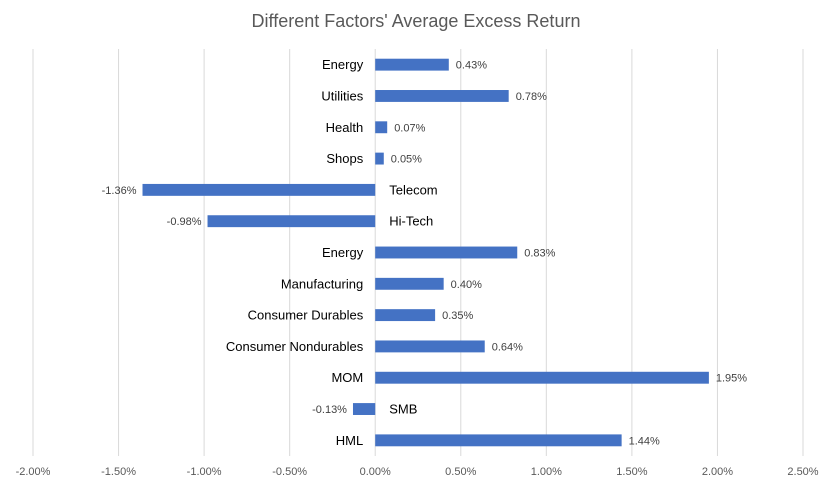 Image resolution: width=833 pixels, height=487 pixels. I want to click on x-tick-label: -0.50%, so click(289, 472).